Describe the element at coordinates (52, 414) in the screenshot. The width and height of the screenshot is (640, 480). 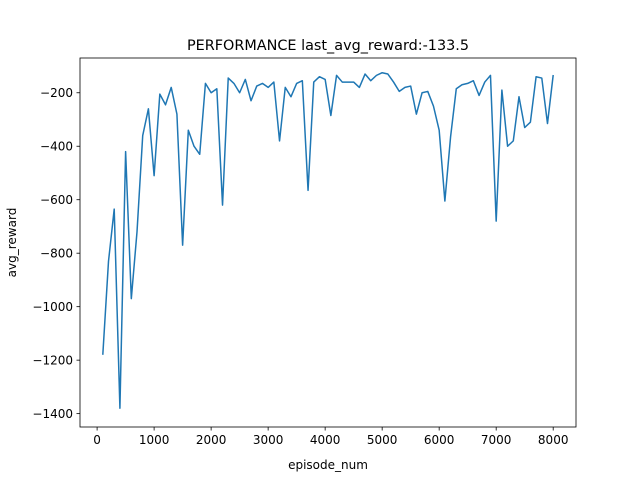
I see `y-tick-label: −1400` at that location.